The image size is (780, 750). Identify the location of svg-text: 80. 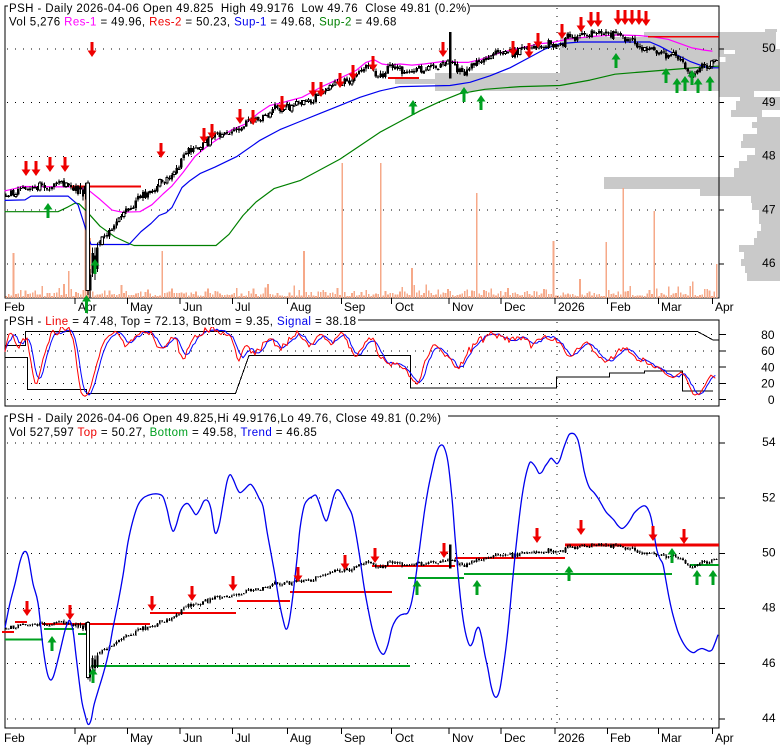
(768, 335).